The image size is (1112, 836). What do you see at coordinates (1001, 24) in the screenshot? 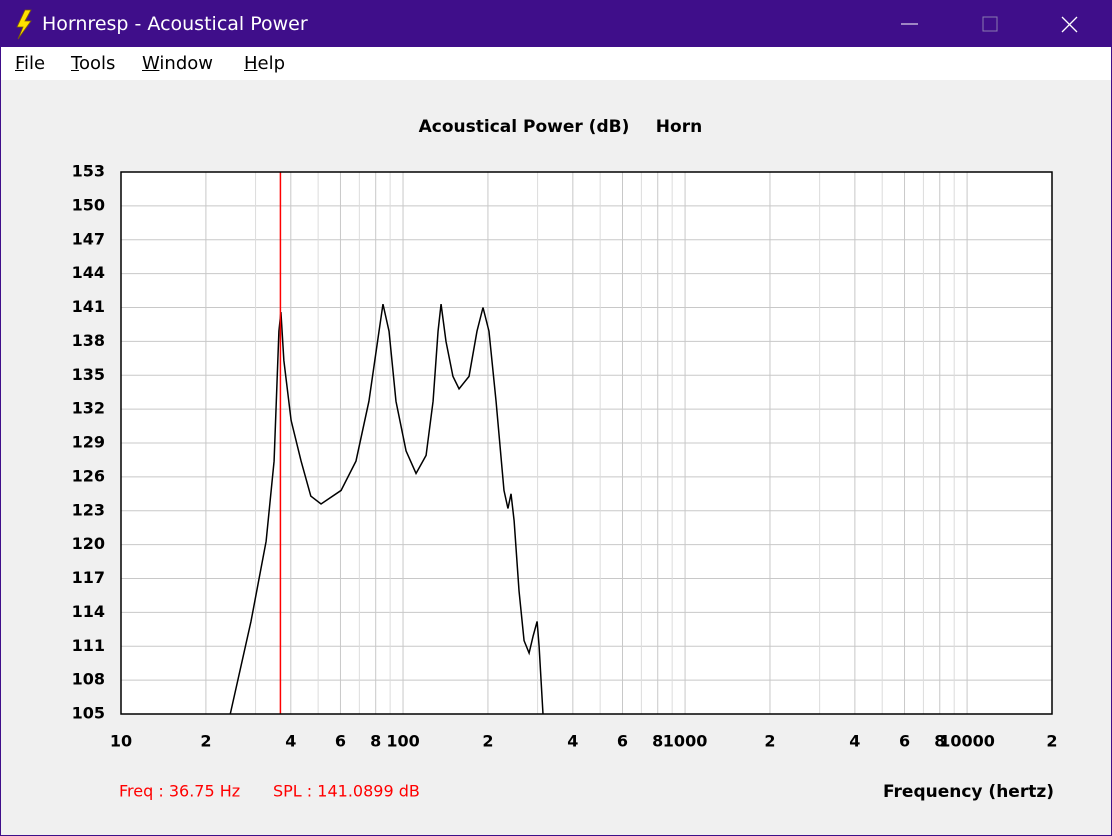
I see `window-controls` at bounding box center [1001, 24].